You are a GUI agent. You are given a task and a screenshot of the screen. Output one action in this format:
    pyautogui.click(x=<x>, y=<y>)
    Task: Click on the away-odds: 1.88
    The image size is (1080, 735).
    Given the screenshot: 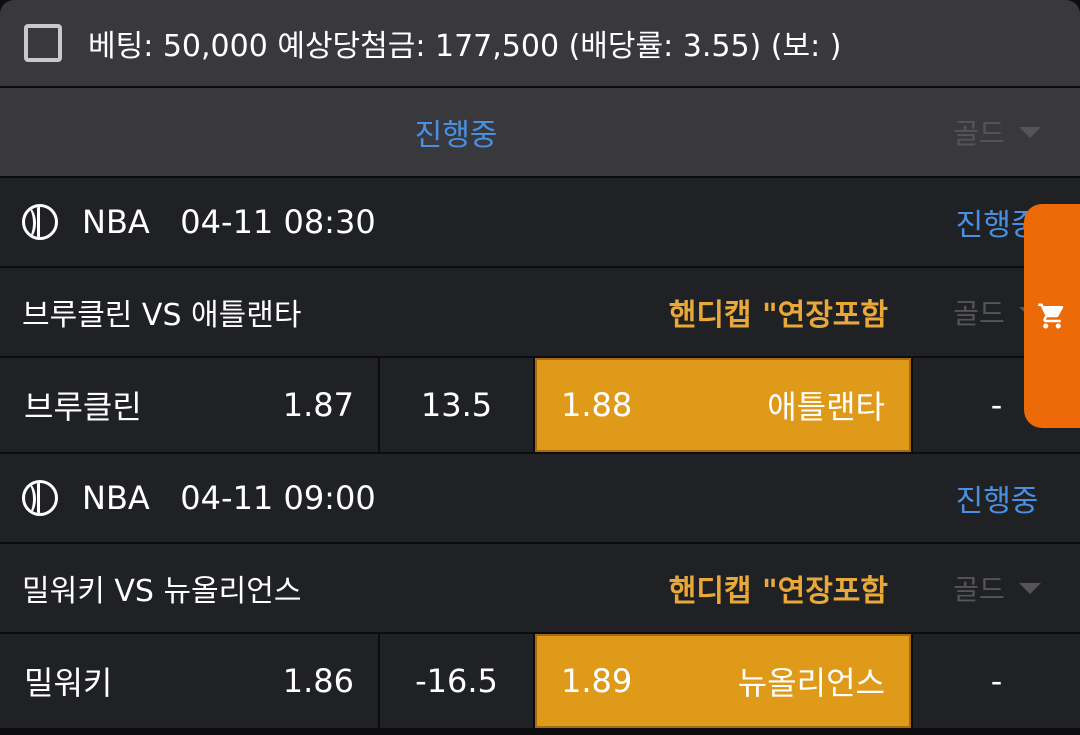 What is the action you would take?
    pyautogui.click(x=597, y=405)
    